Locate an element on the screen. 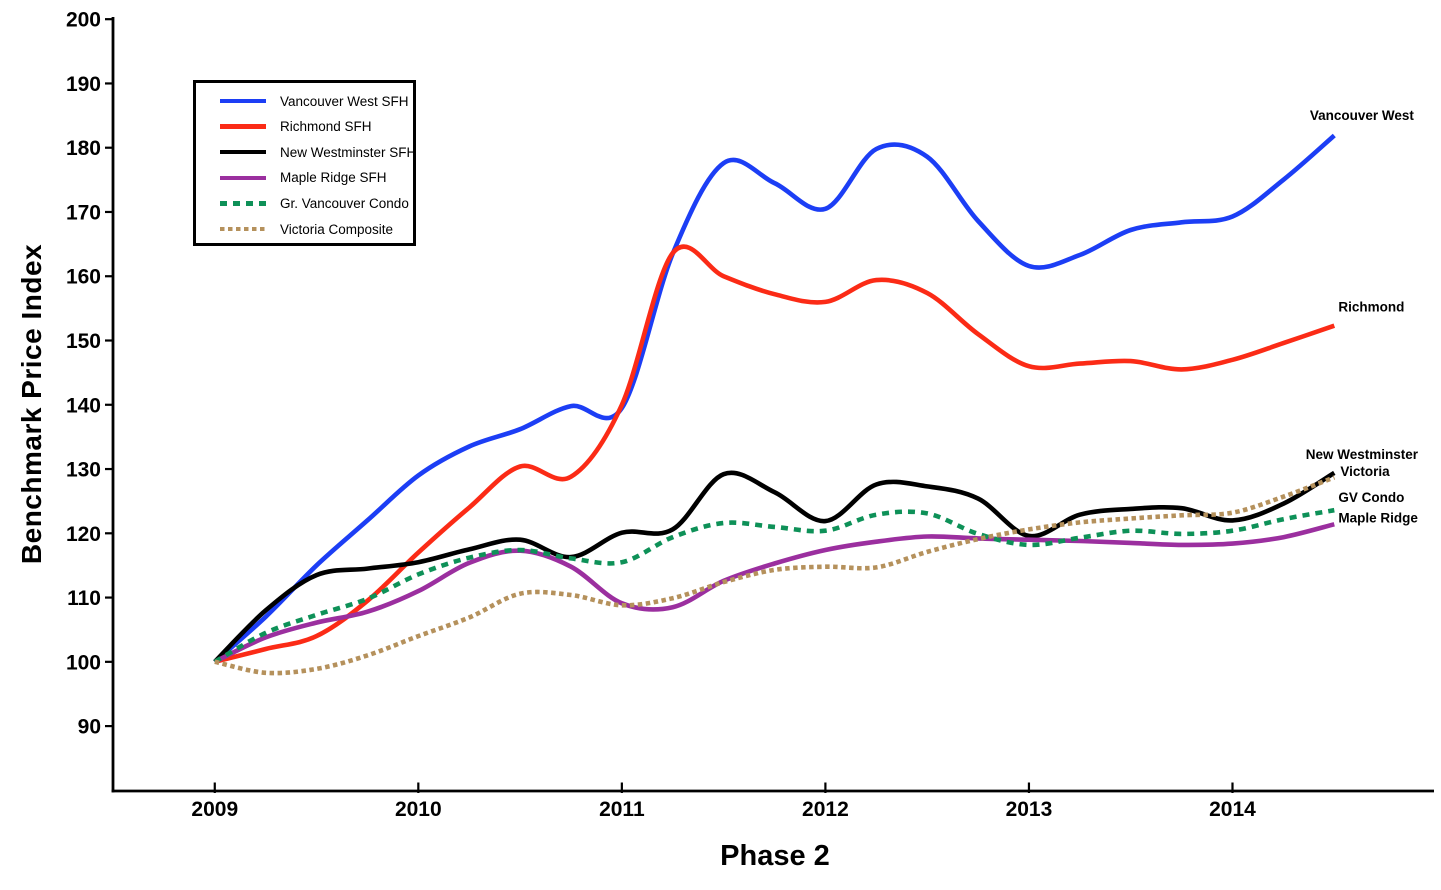 The height and width of the screenshot is (890, 1441). x-tick-label: 2014 is located at coordinates (1232, 809).